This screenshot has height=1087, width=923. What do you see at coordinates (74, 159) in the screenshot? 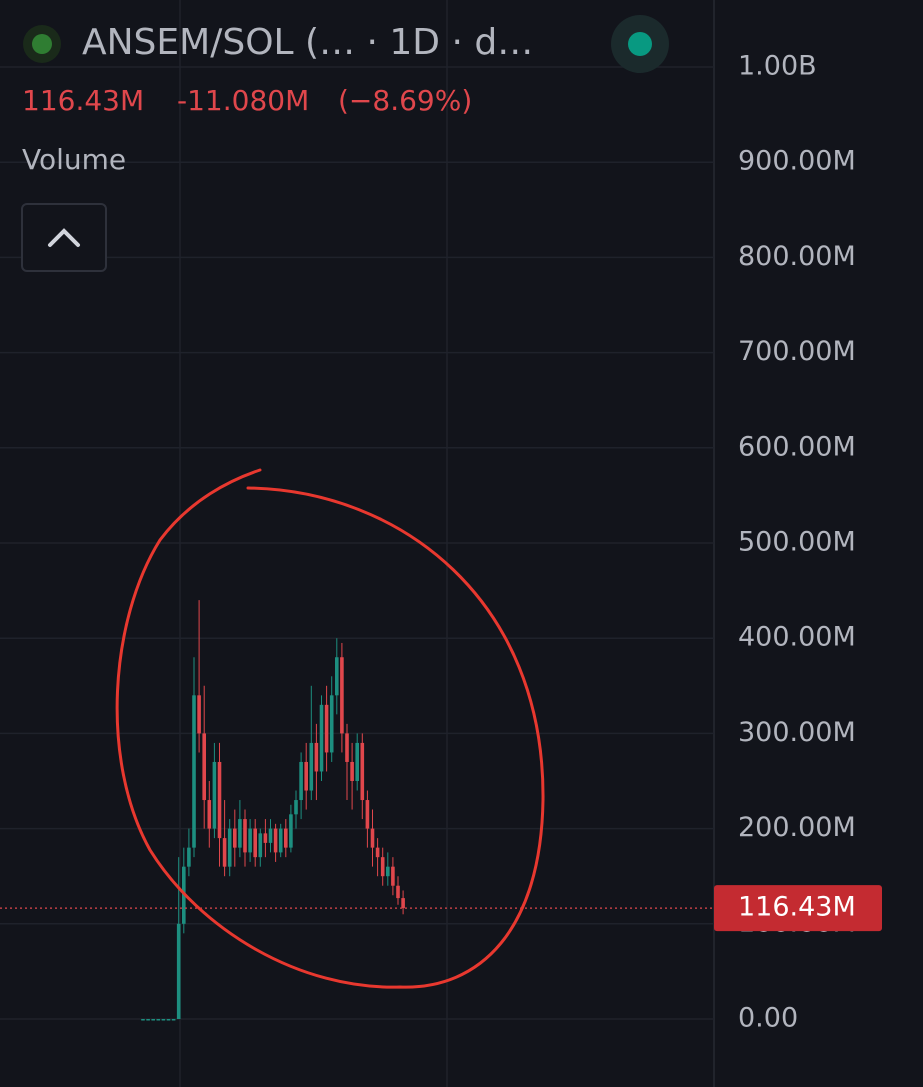
I see `indicator-label: Volume` at bounding box center [74, 159].